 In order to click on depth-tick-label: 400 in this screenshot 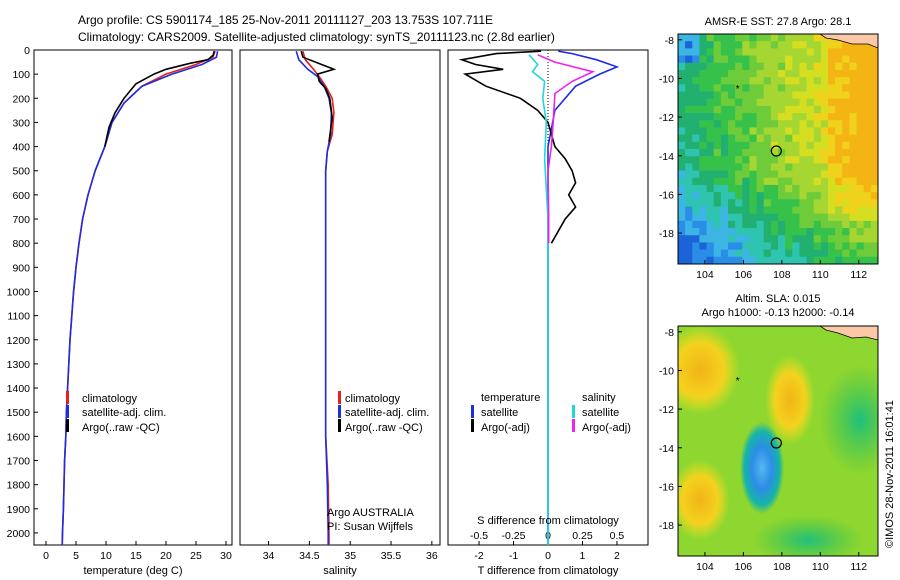, I will do `click(21, 148)`.